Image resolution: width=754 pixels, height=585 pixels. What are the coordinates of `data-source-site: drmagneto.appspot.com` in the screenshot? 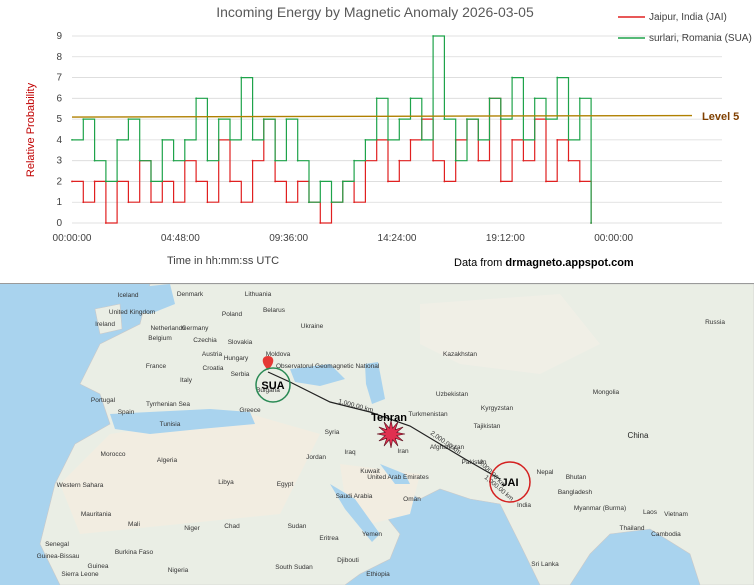 It's located at (569, 263).